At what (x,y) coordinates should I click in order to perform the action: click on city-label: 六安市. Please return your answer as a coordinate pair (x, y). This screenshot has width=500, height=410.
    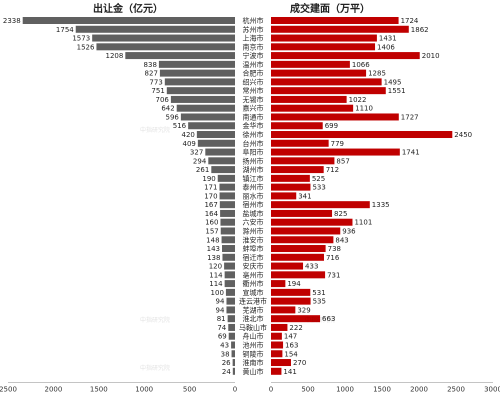
    Looking at the image, I should click on (253, 222).